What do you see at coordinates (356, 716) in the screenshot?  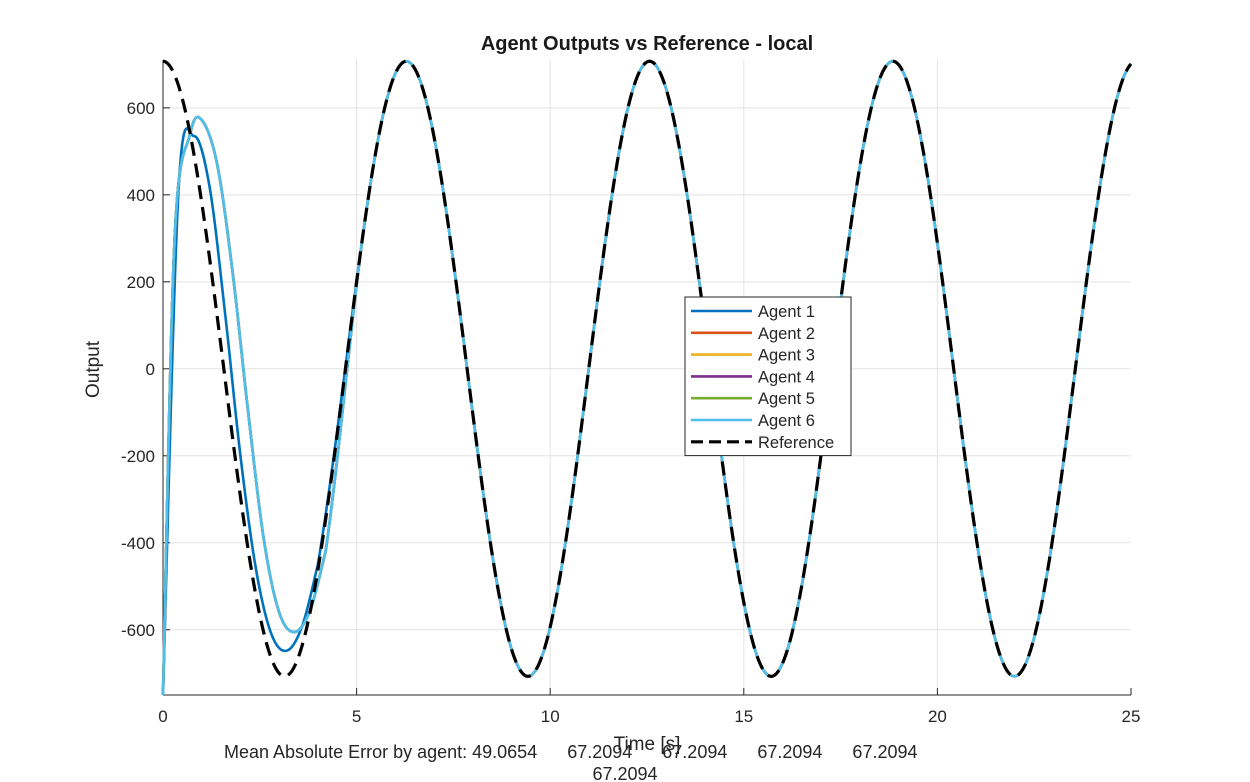 I see `x-tick-label: 5` at bounding box center [356, 716].